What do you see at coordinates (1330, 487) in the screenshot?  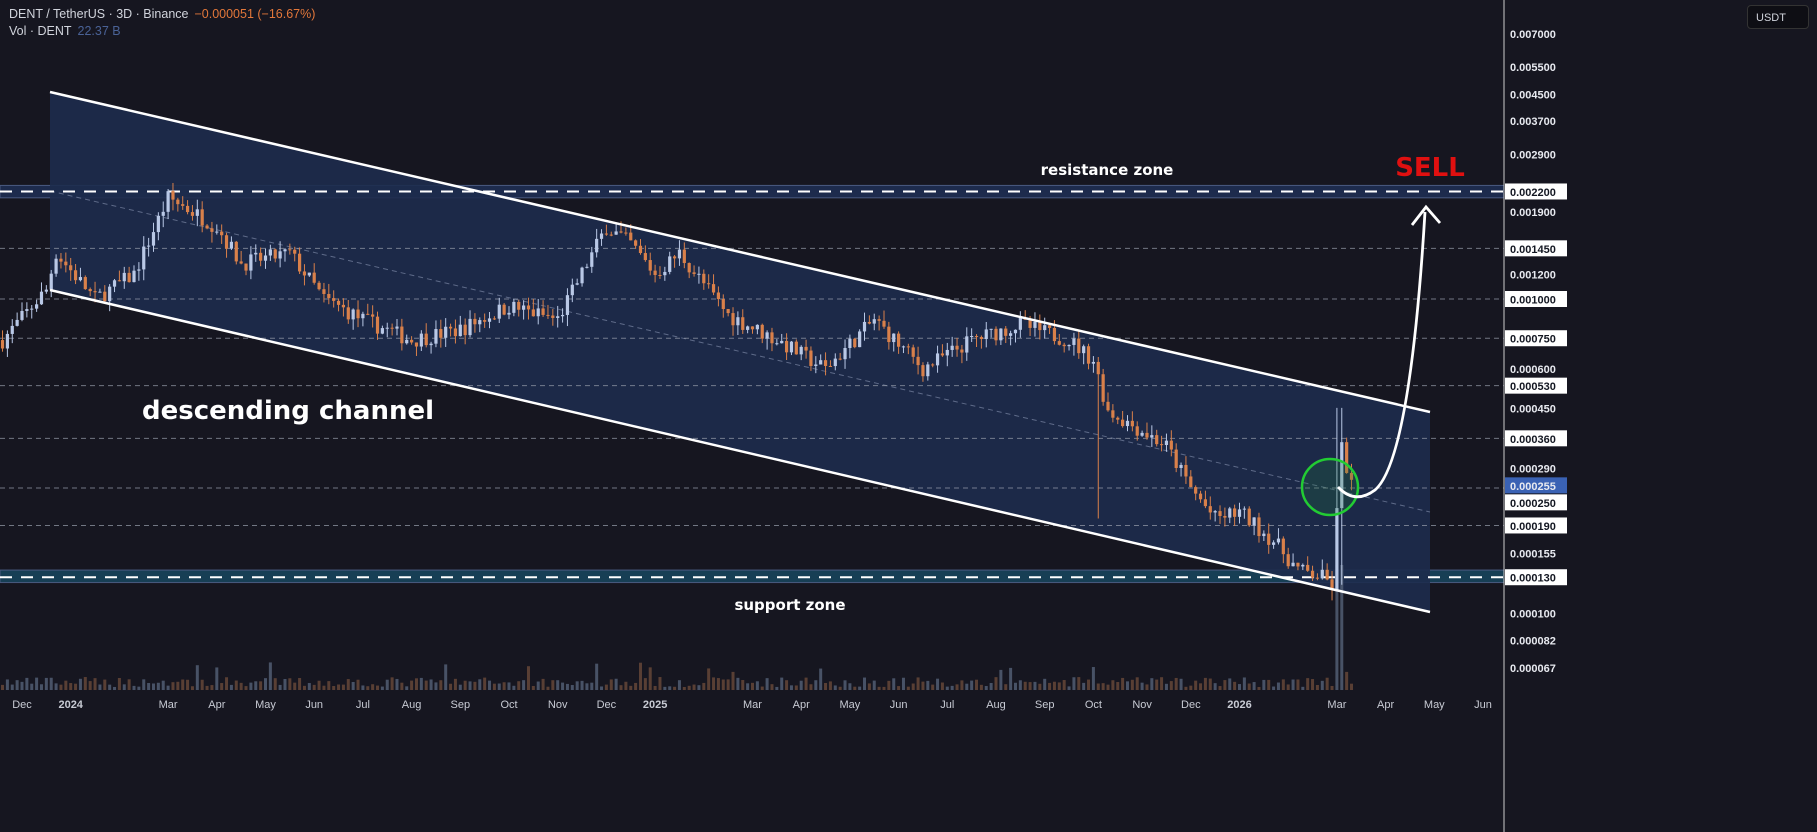 I see `entry-circle` at bounding box center [1330, 487].